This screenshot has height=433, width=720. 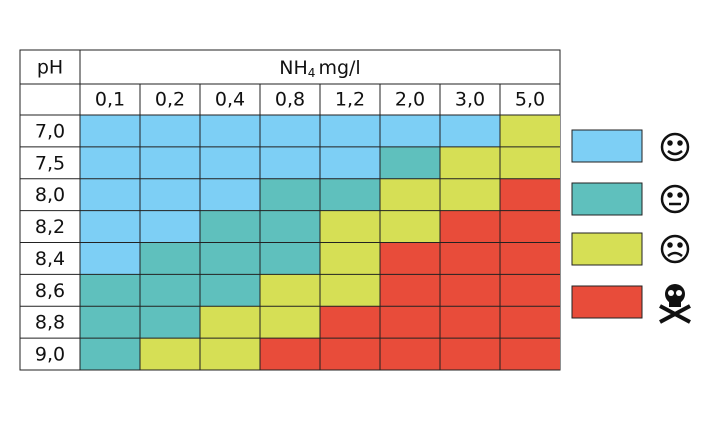 What do you see at coordinates (50, 355) in the screenshot?
I see `row-label: 9,0` at bounding box center [50, 355].